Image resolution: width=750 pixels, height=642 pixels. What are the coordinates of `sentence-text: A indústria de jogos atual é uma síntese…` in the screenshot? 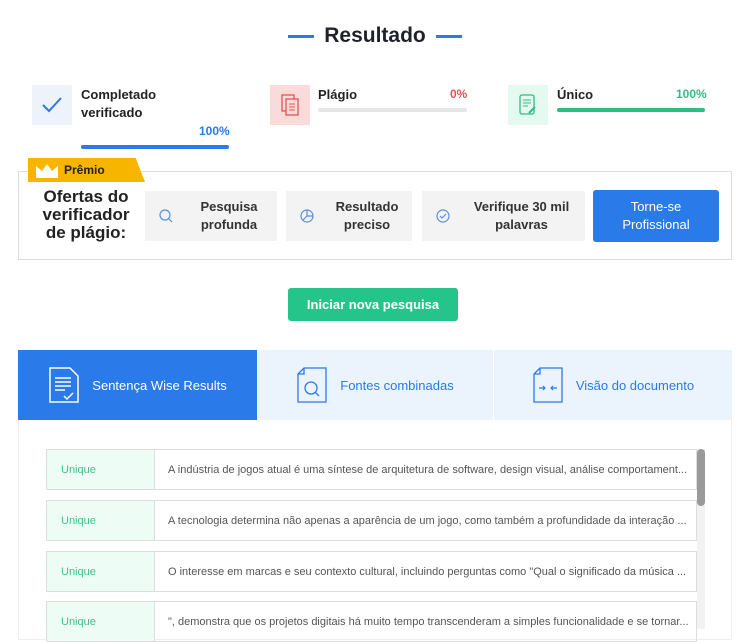 It's located at (428, 469).